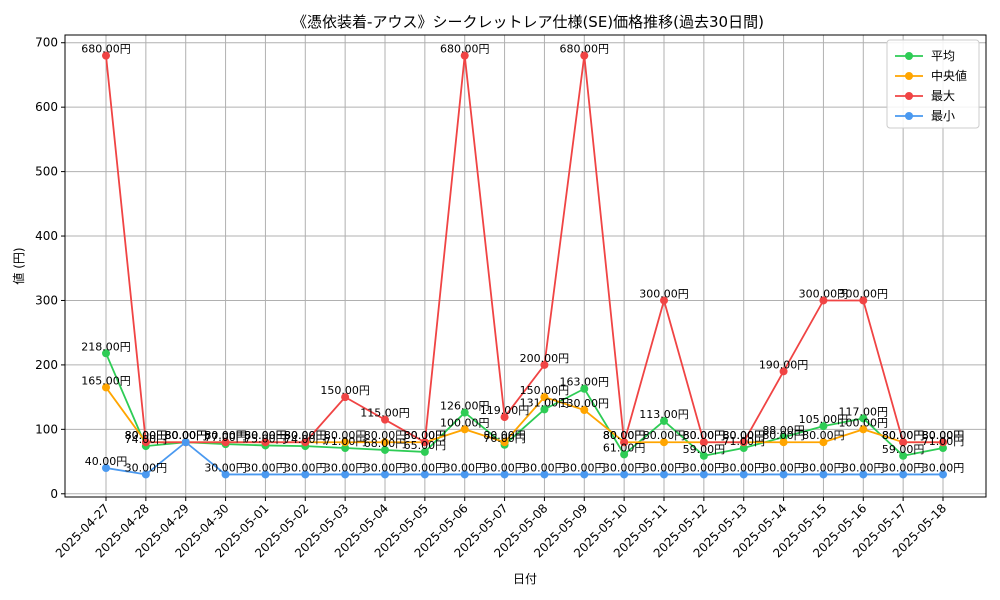 This screenshot has width=1000, height=600. I want to click on data-label: 190.00円, so click(784, 364).